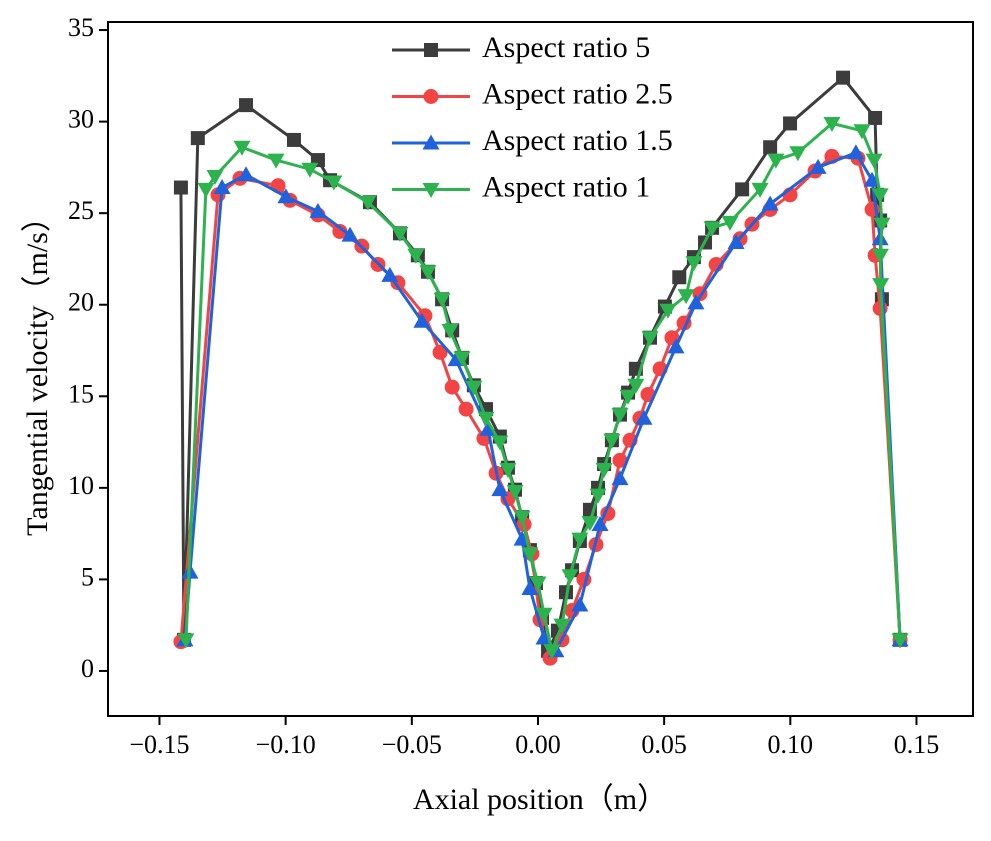  What do you see at coordinates (81, 393) in the screenshot?
I see `y-tick-label: 15` at bounding box center [81, 393].